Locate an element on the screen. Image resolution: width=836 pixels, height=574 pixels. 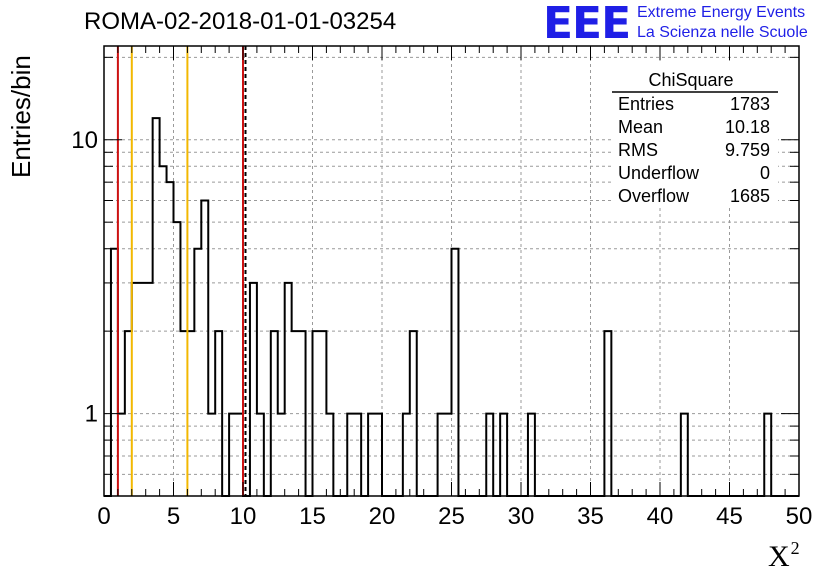
stats-row-label: RMS is located at coordinates (638, 150).